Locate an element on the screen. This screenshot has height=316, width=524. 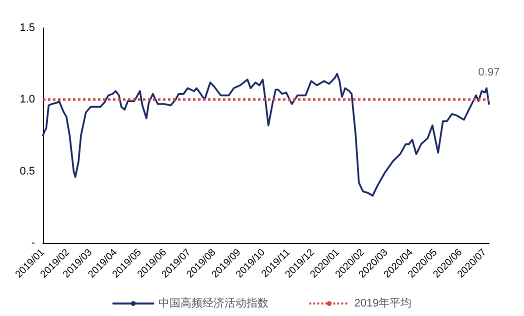
y-tick-label: - is located at coordinates (33, 243).